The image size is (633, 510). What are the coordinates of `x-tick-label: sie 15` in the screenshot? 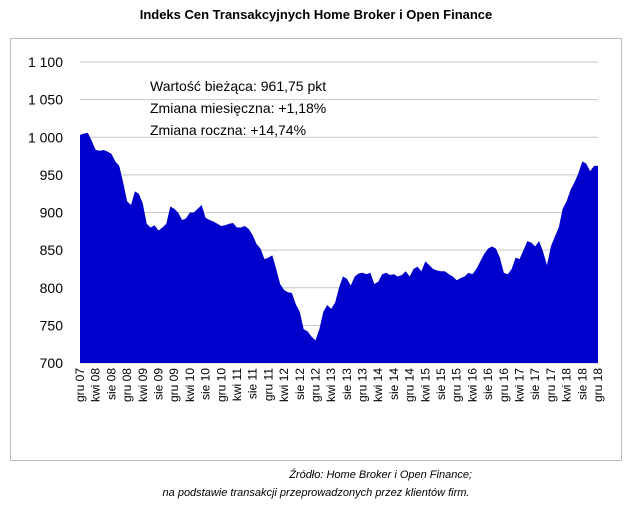 It's located at (441, 384).